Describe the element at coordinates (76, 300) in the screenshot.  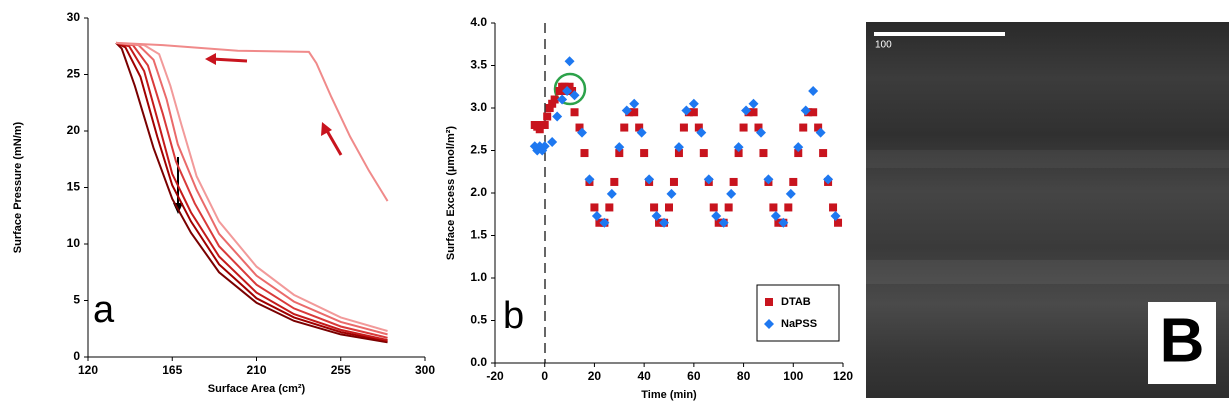
I see `y-tick-label: 5` at that location.